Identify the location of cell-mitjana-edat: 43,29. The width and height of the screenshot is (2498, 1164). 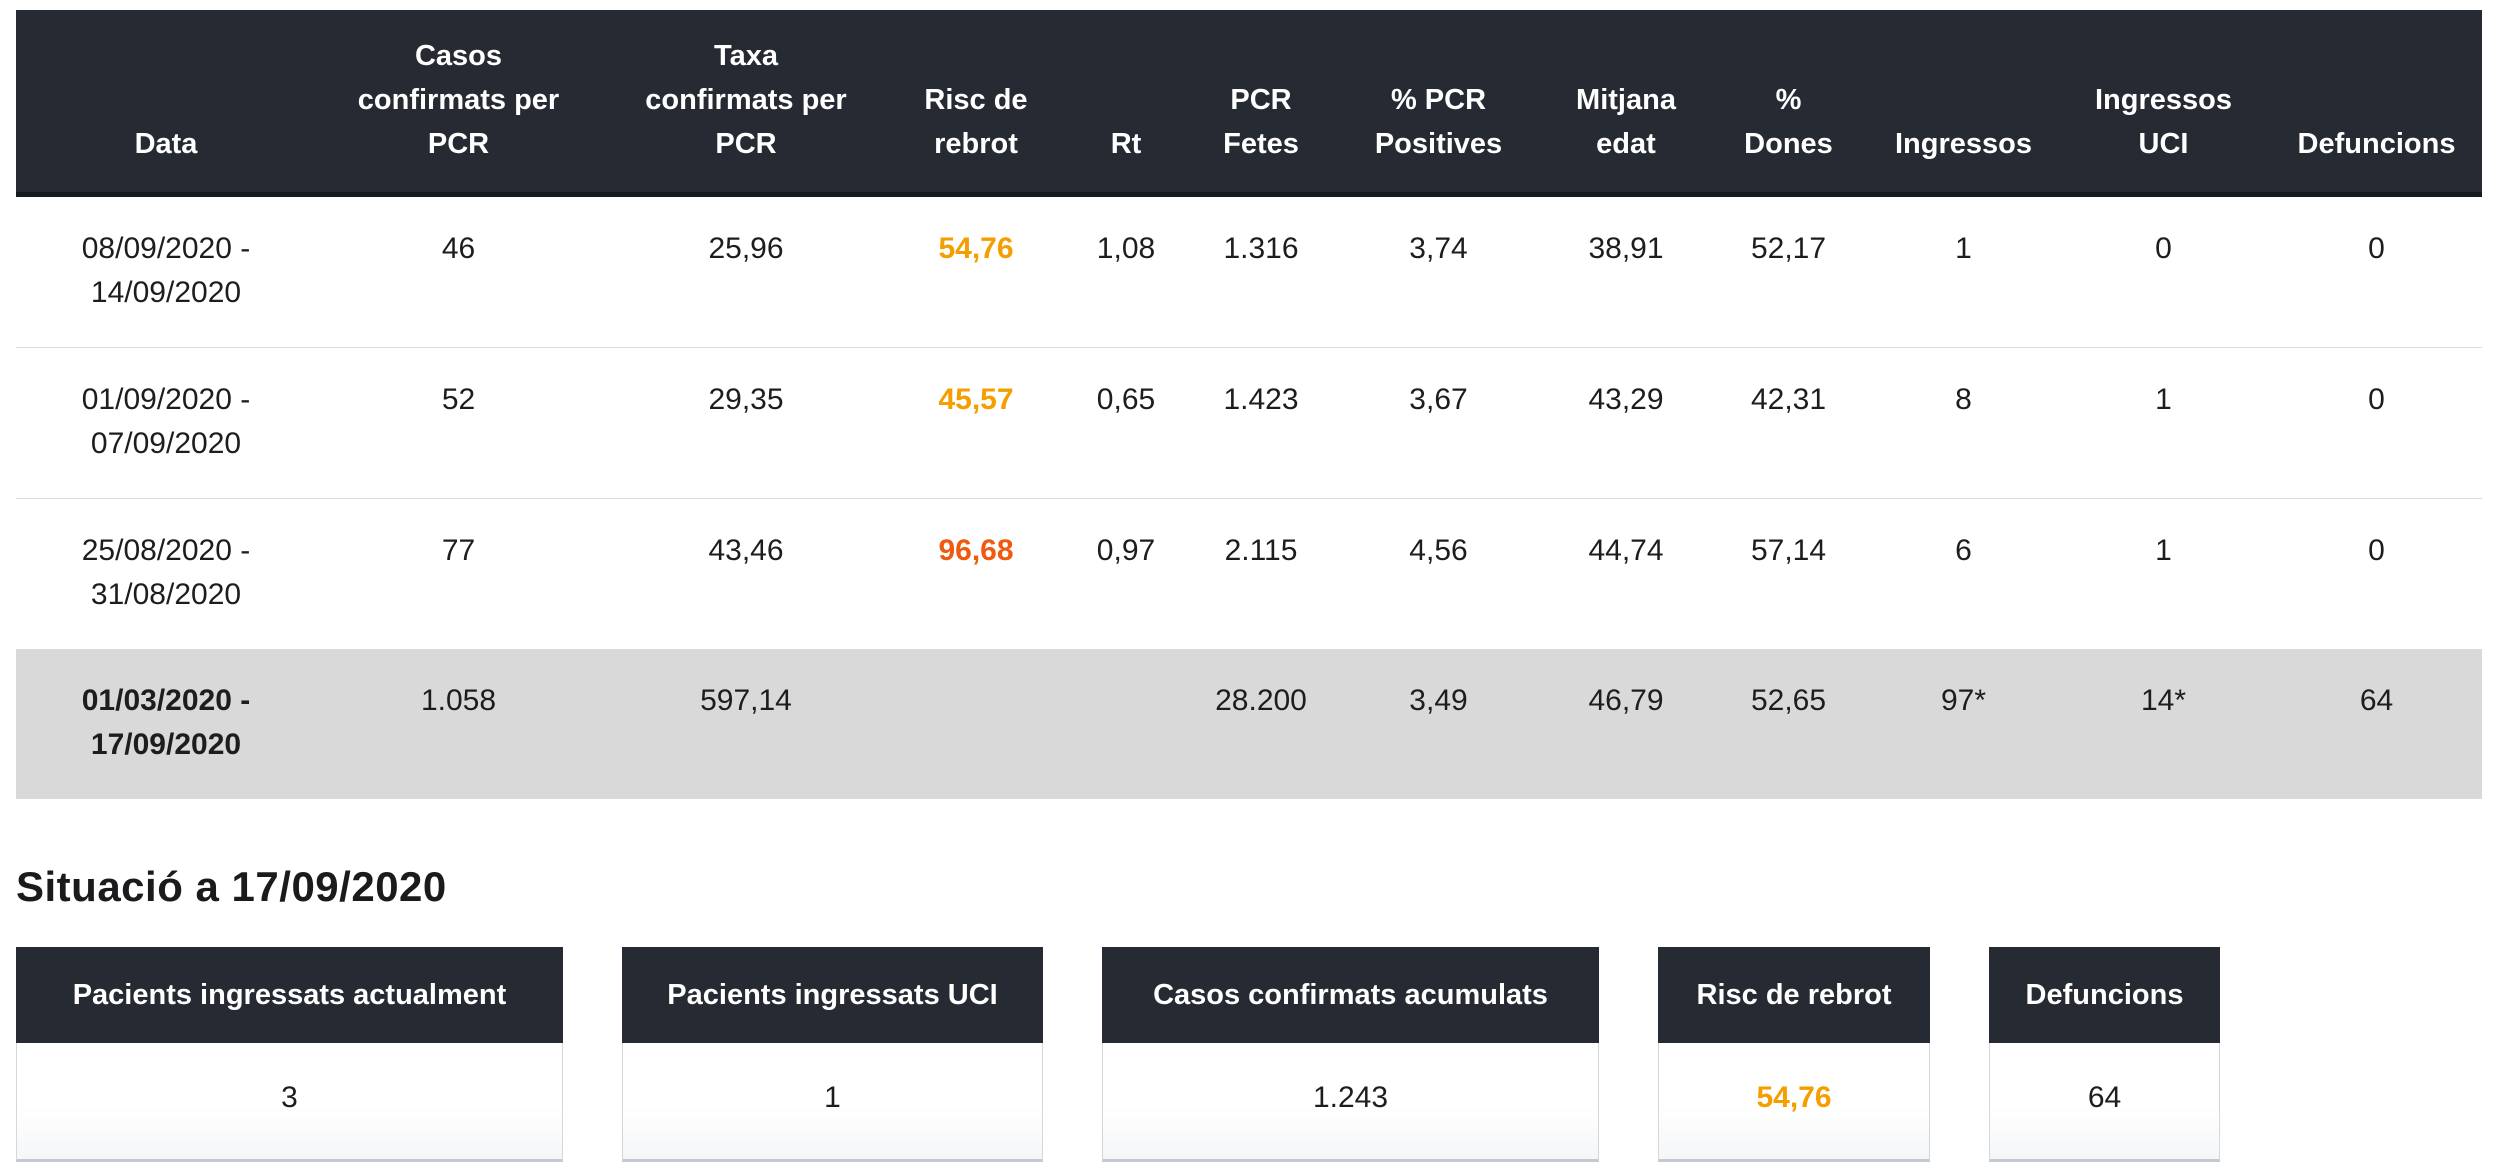
(1626, 423).